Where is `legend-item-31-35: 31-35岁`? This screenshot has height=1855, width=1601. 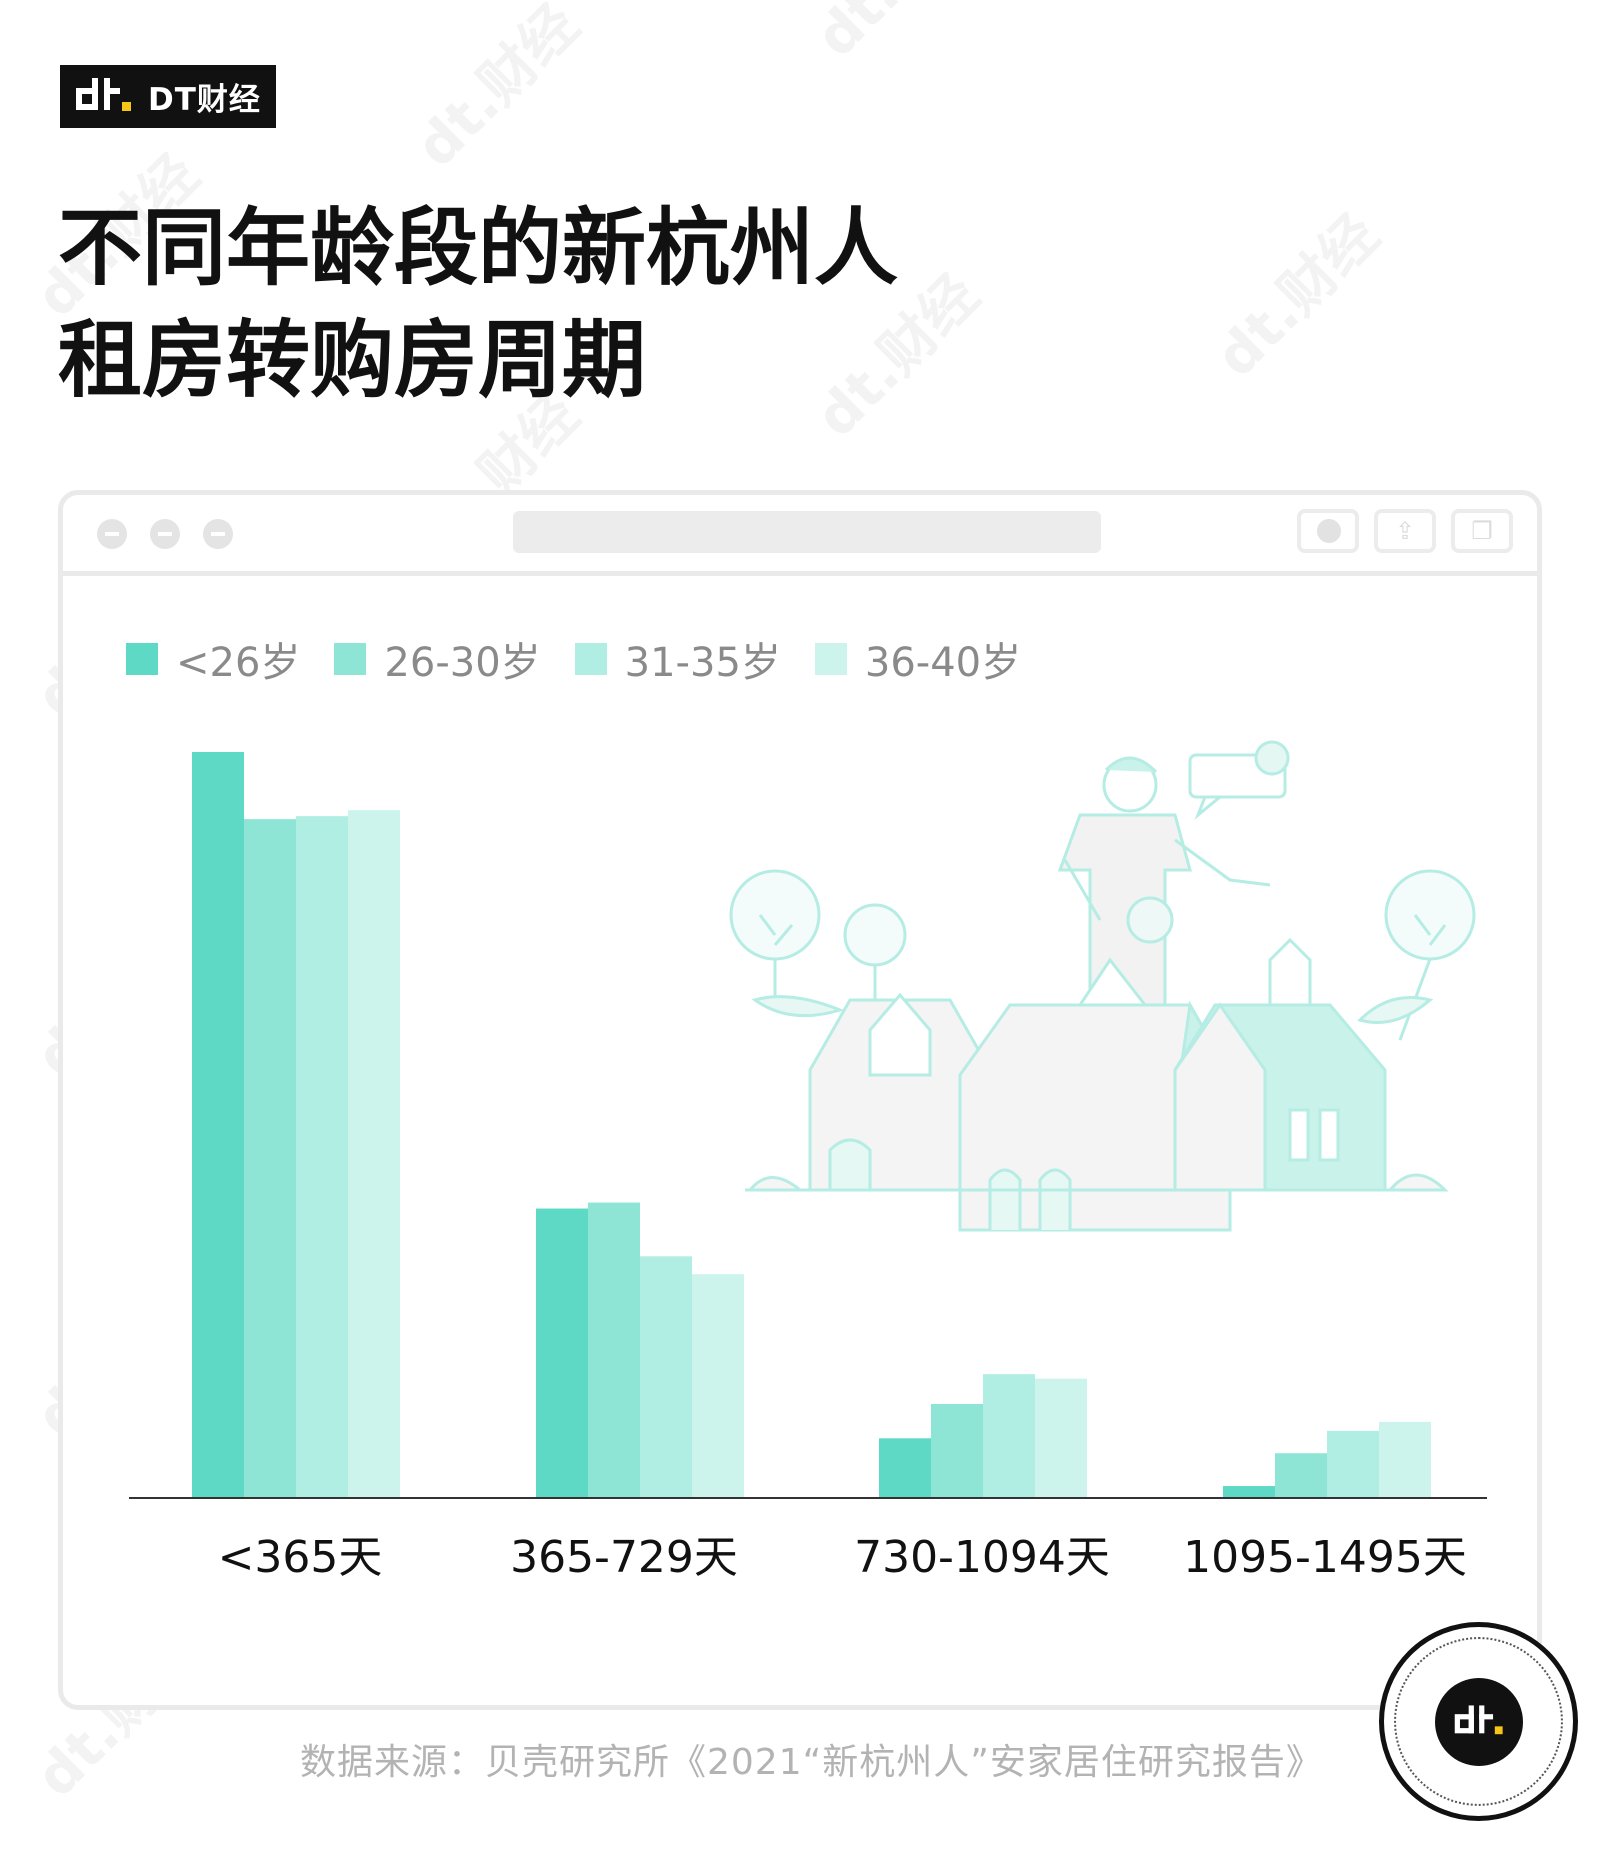 legend-item-31-35: 31-35岁 is located at coordinates (677, 659).